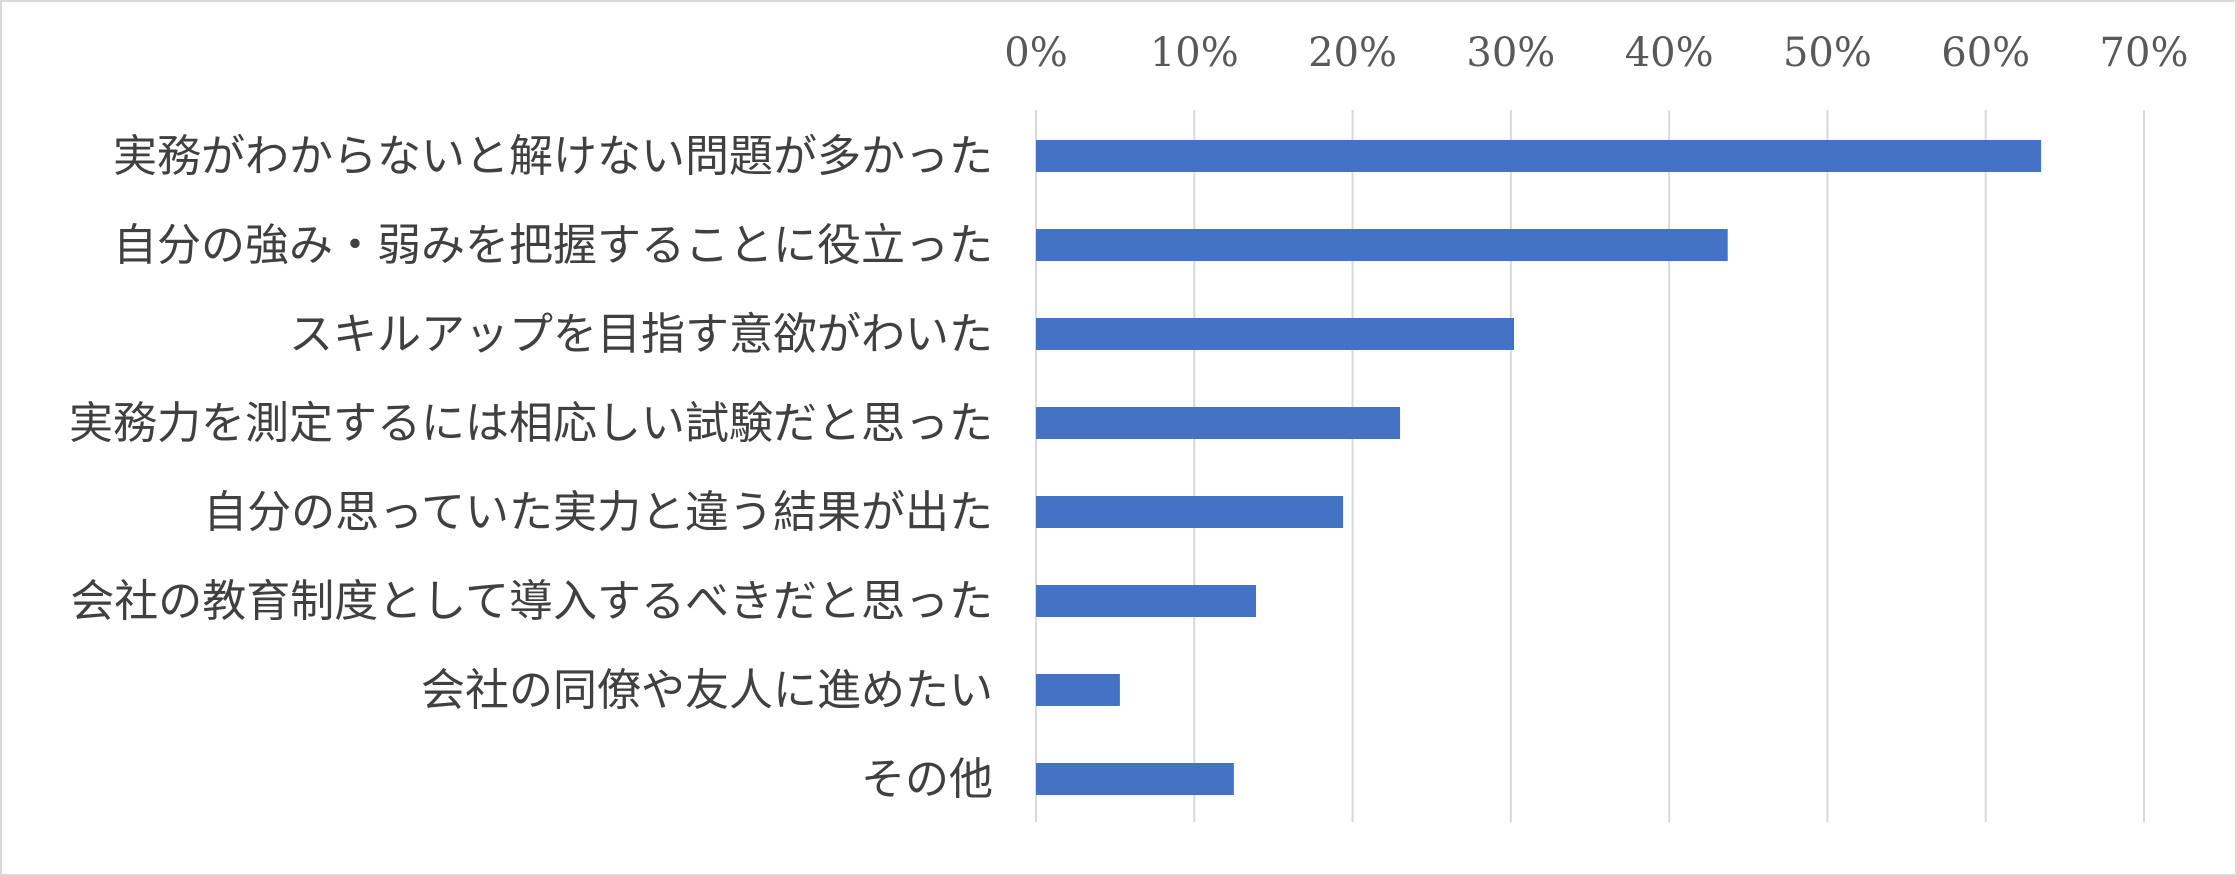  I want to click on x-tick-label: 50%, so click(1827, 53).